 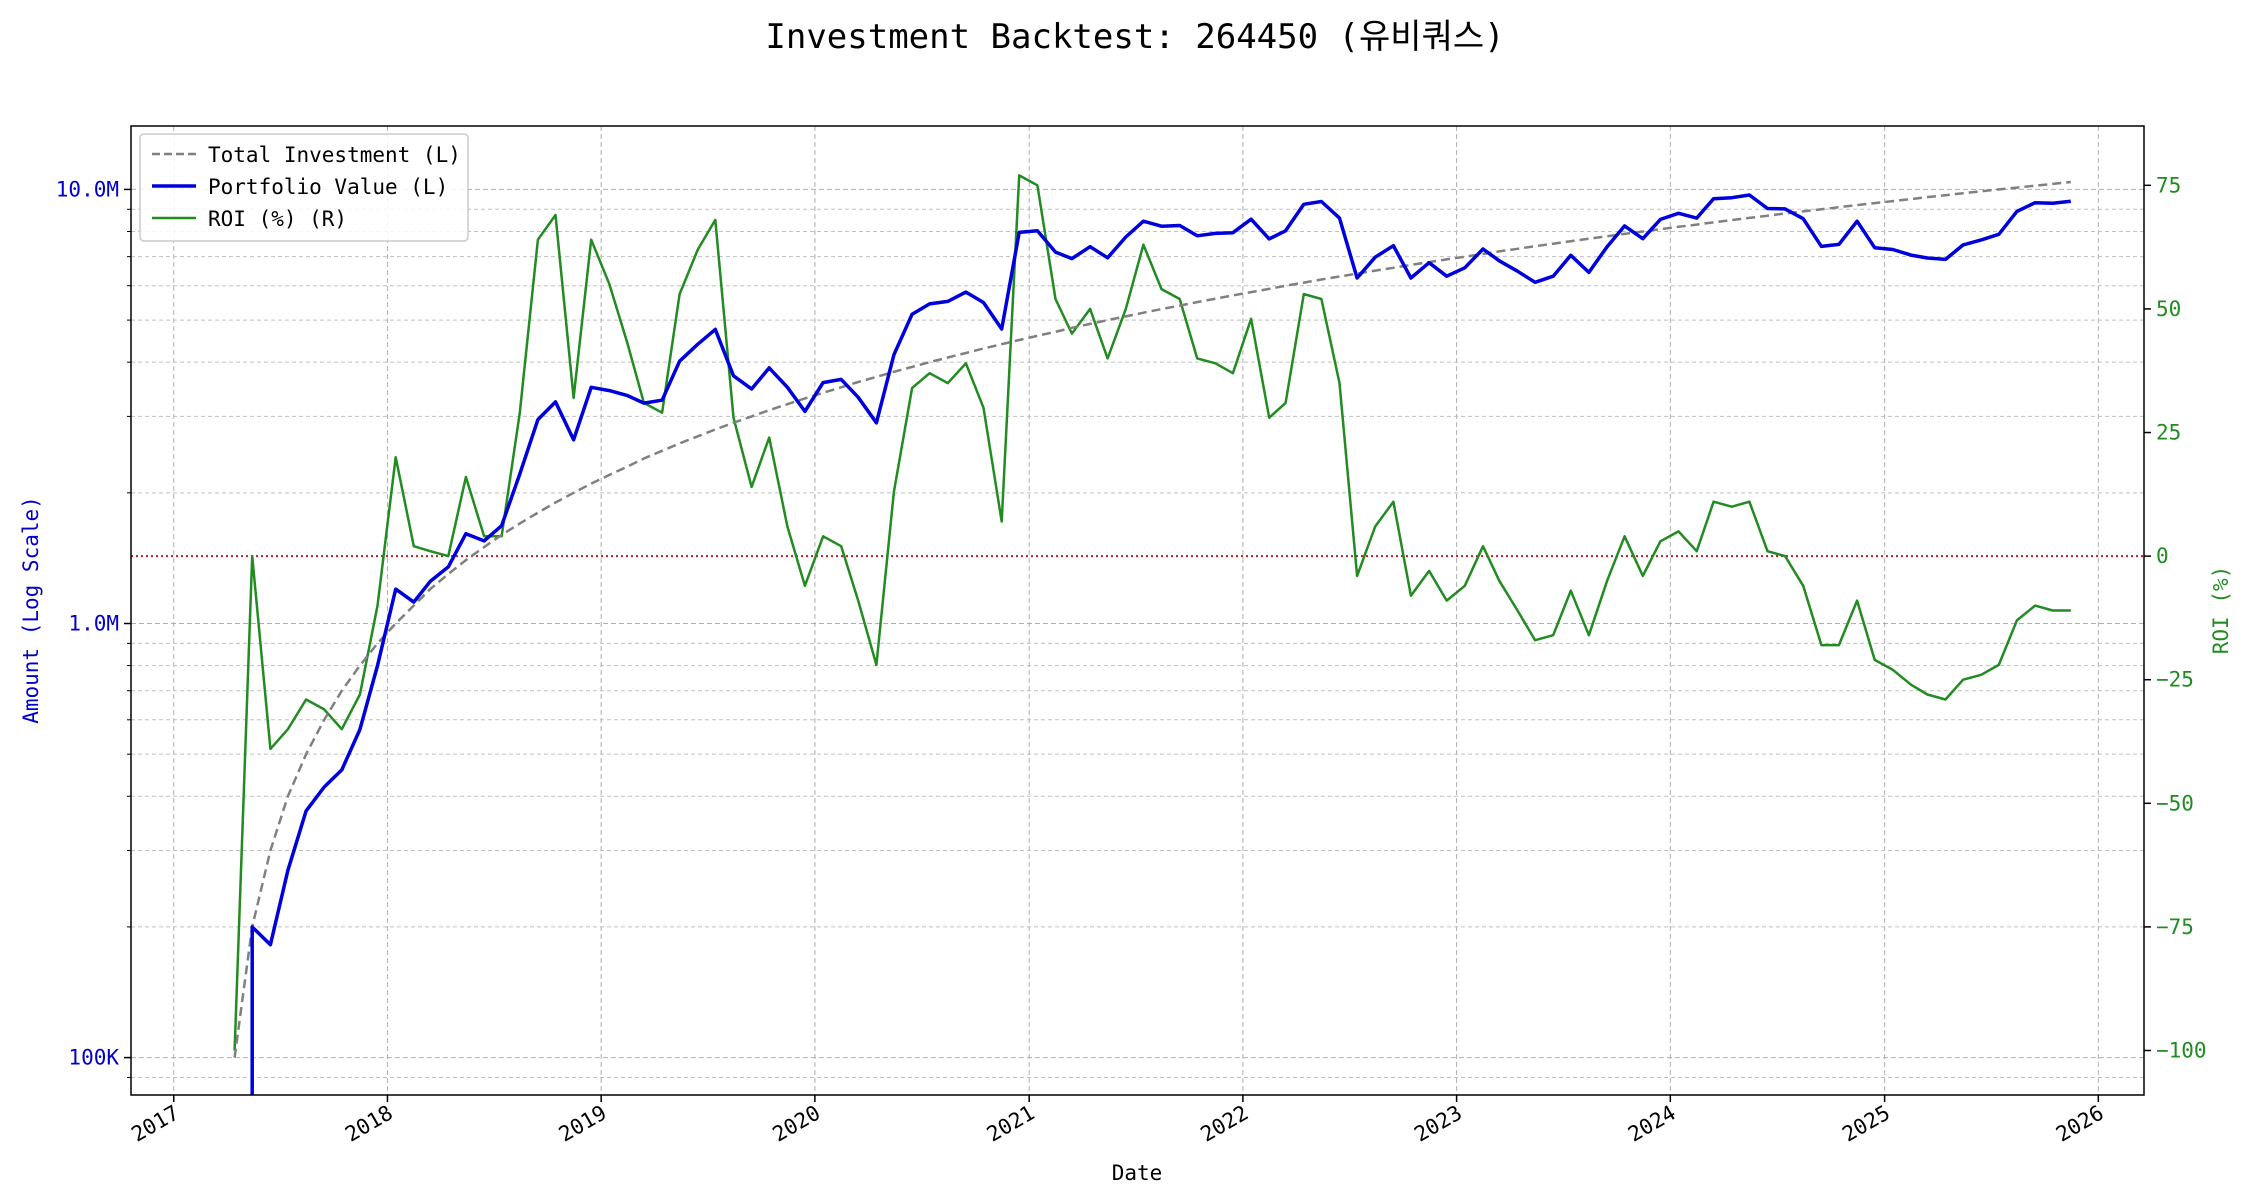 I want to click on y-right-tick-label-25: 25, so click(x=2168, y=433).